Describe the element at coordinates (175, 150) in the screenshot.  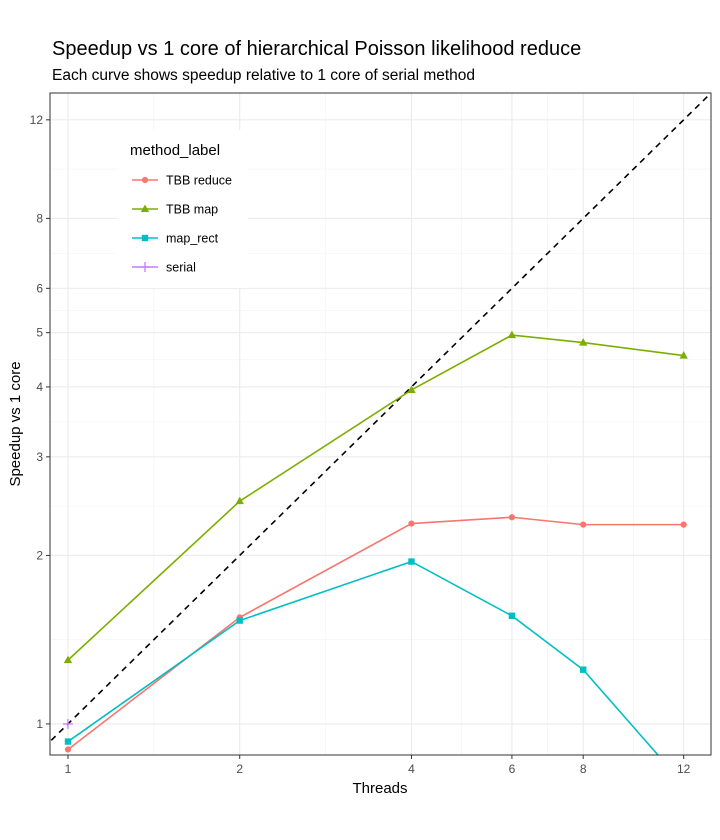
I see `legend-title: method_label` at that location.